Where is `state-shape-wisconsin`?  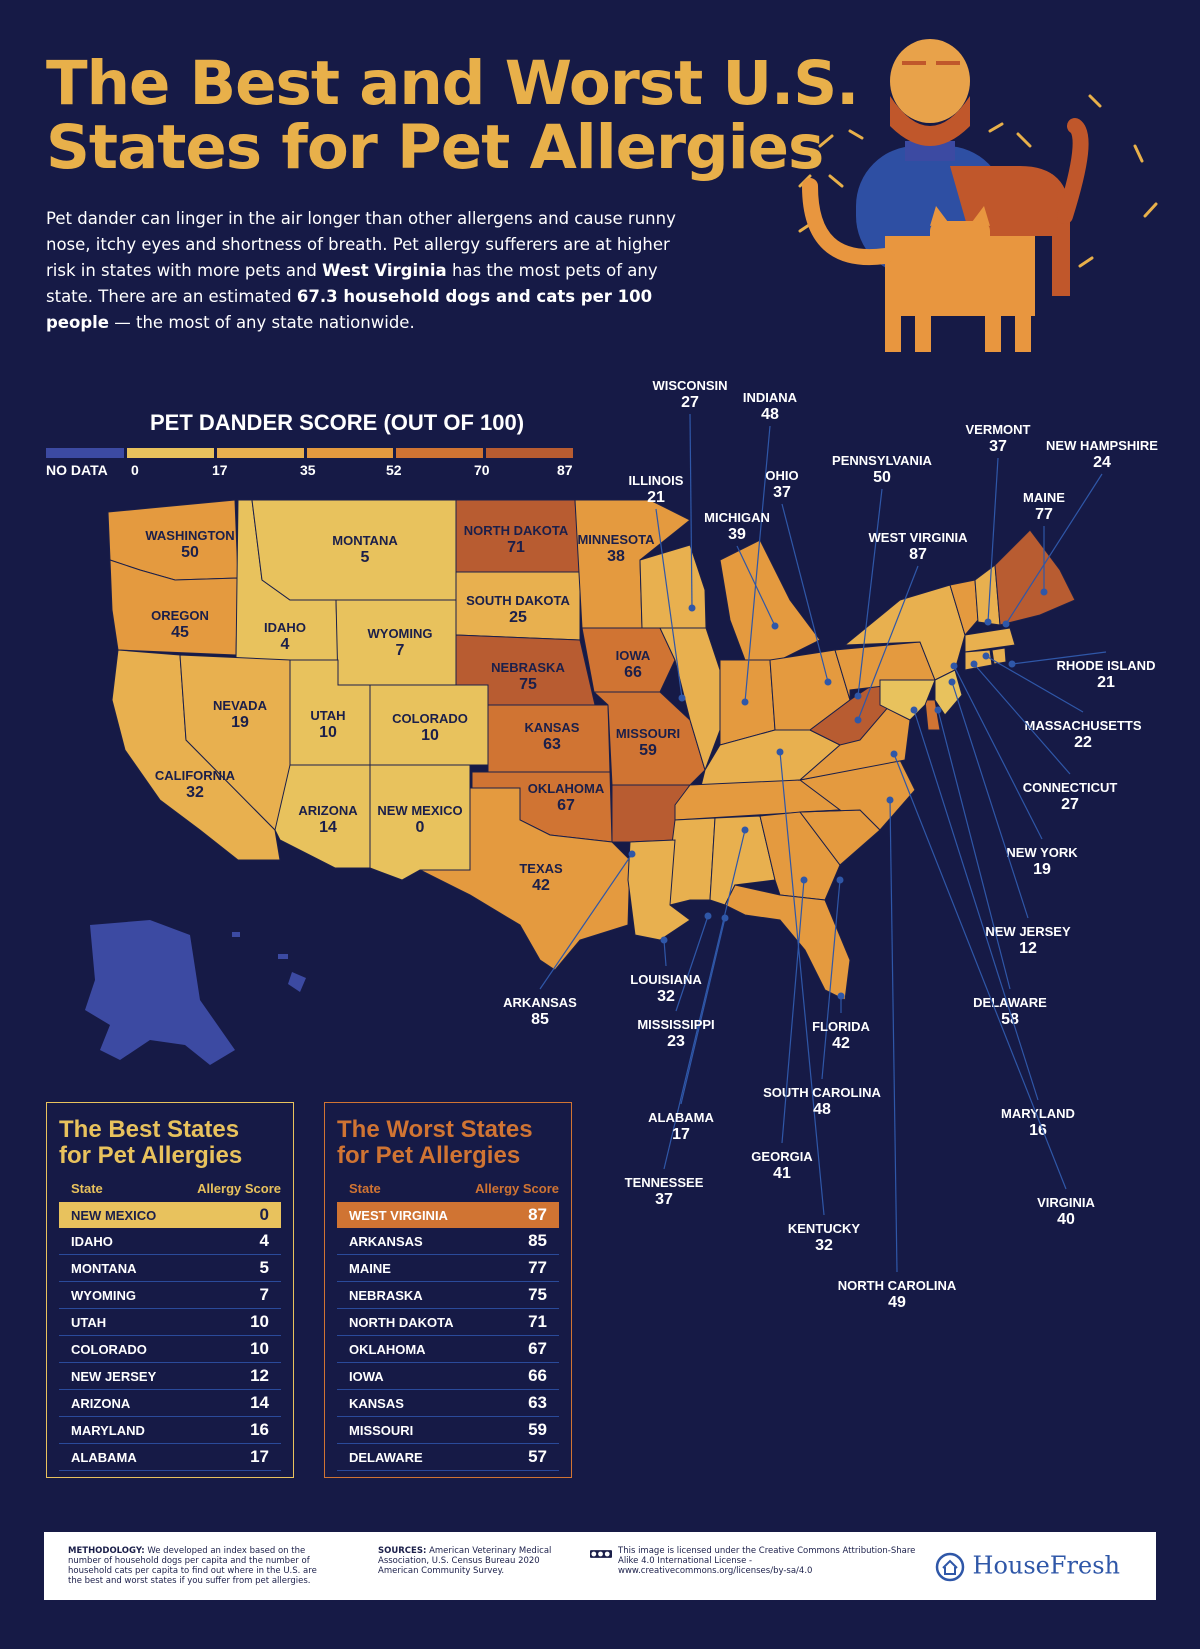 state-shape-wisconsin is located at coordinates (673, 586).